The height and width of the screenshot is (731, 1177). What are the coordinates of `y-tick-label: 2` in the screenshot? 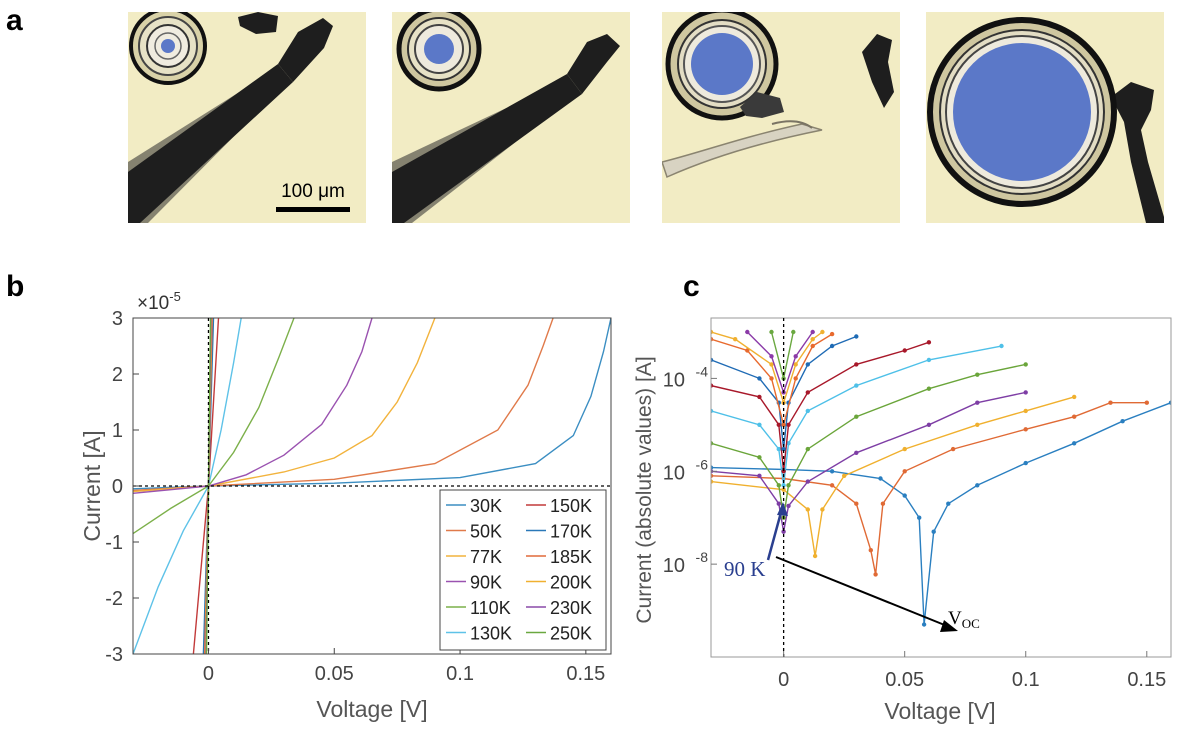 It's located at (117, 375).